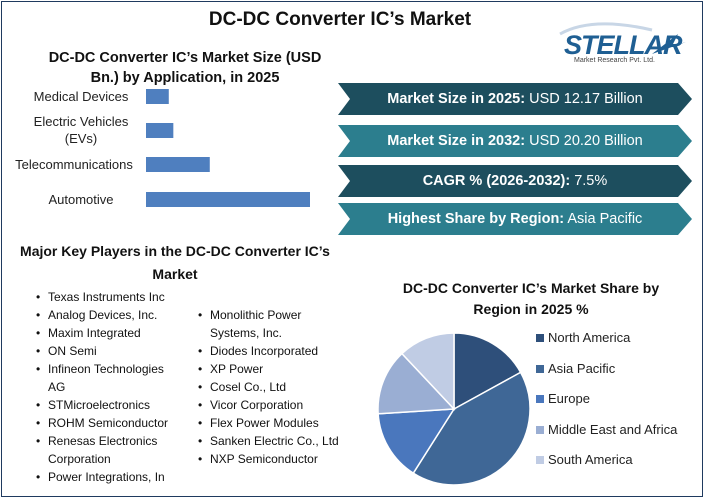 This screenshot has width=706, height=500. I want to click on banner-label: Market Size in 2025:, so click(456, 99).